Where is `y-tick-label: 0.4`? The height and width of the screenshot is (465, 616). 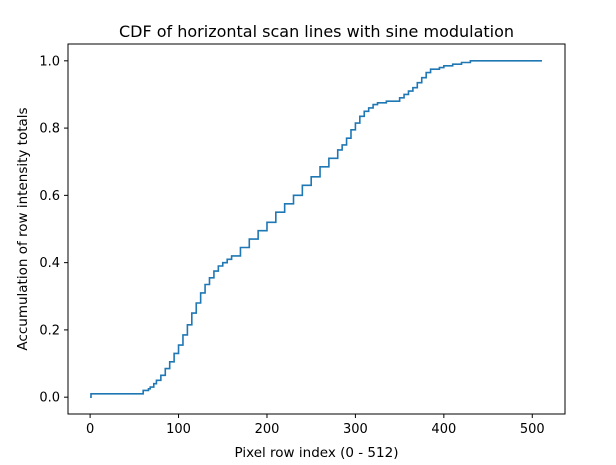
y-tick-label: 0.4 is located at coordinates (49, 263).